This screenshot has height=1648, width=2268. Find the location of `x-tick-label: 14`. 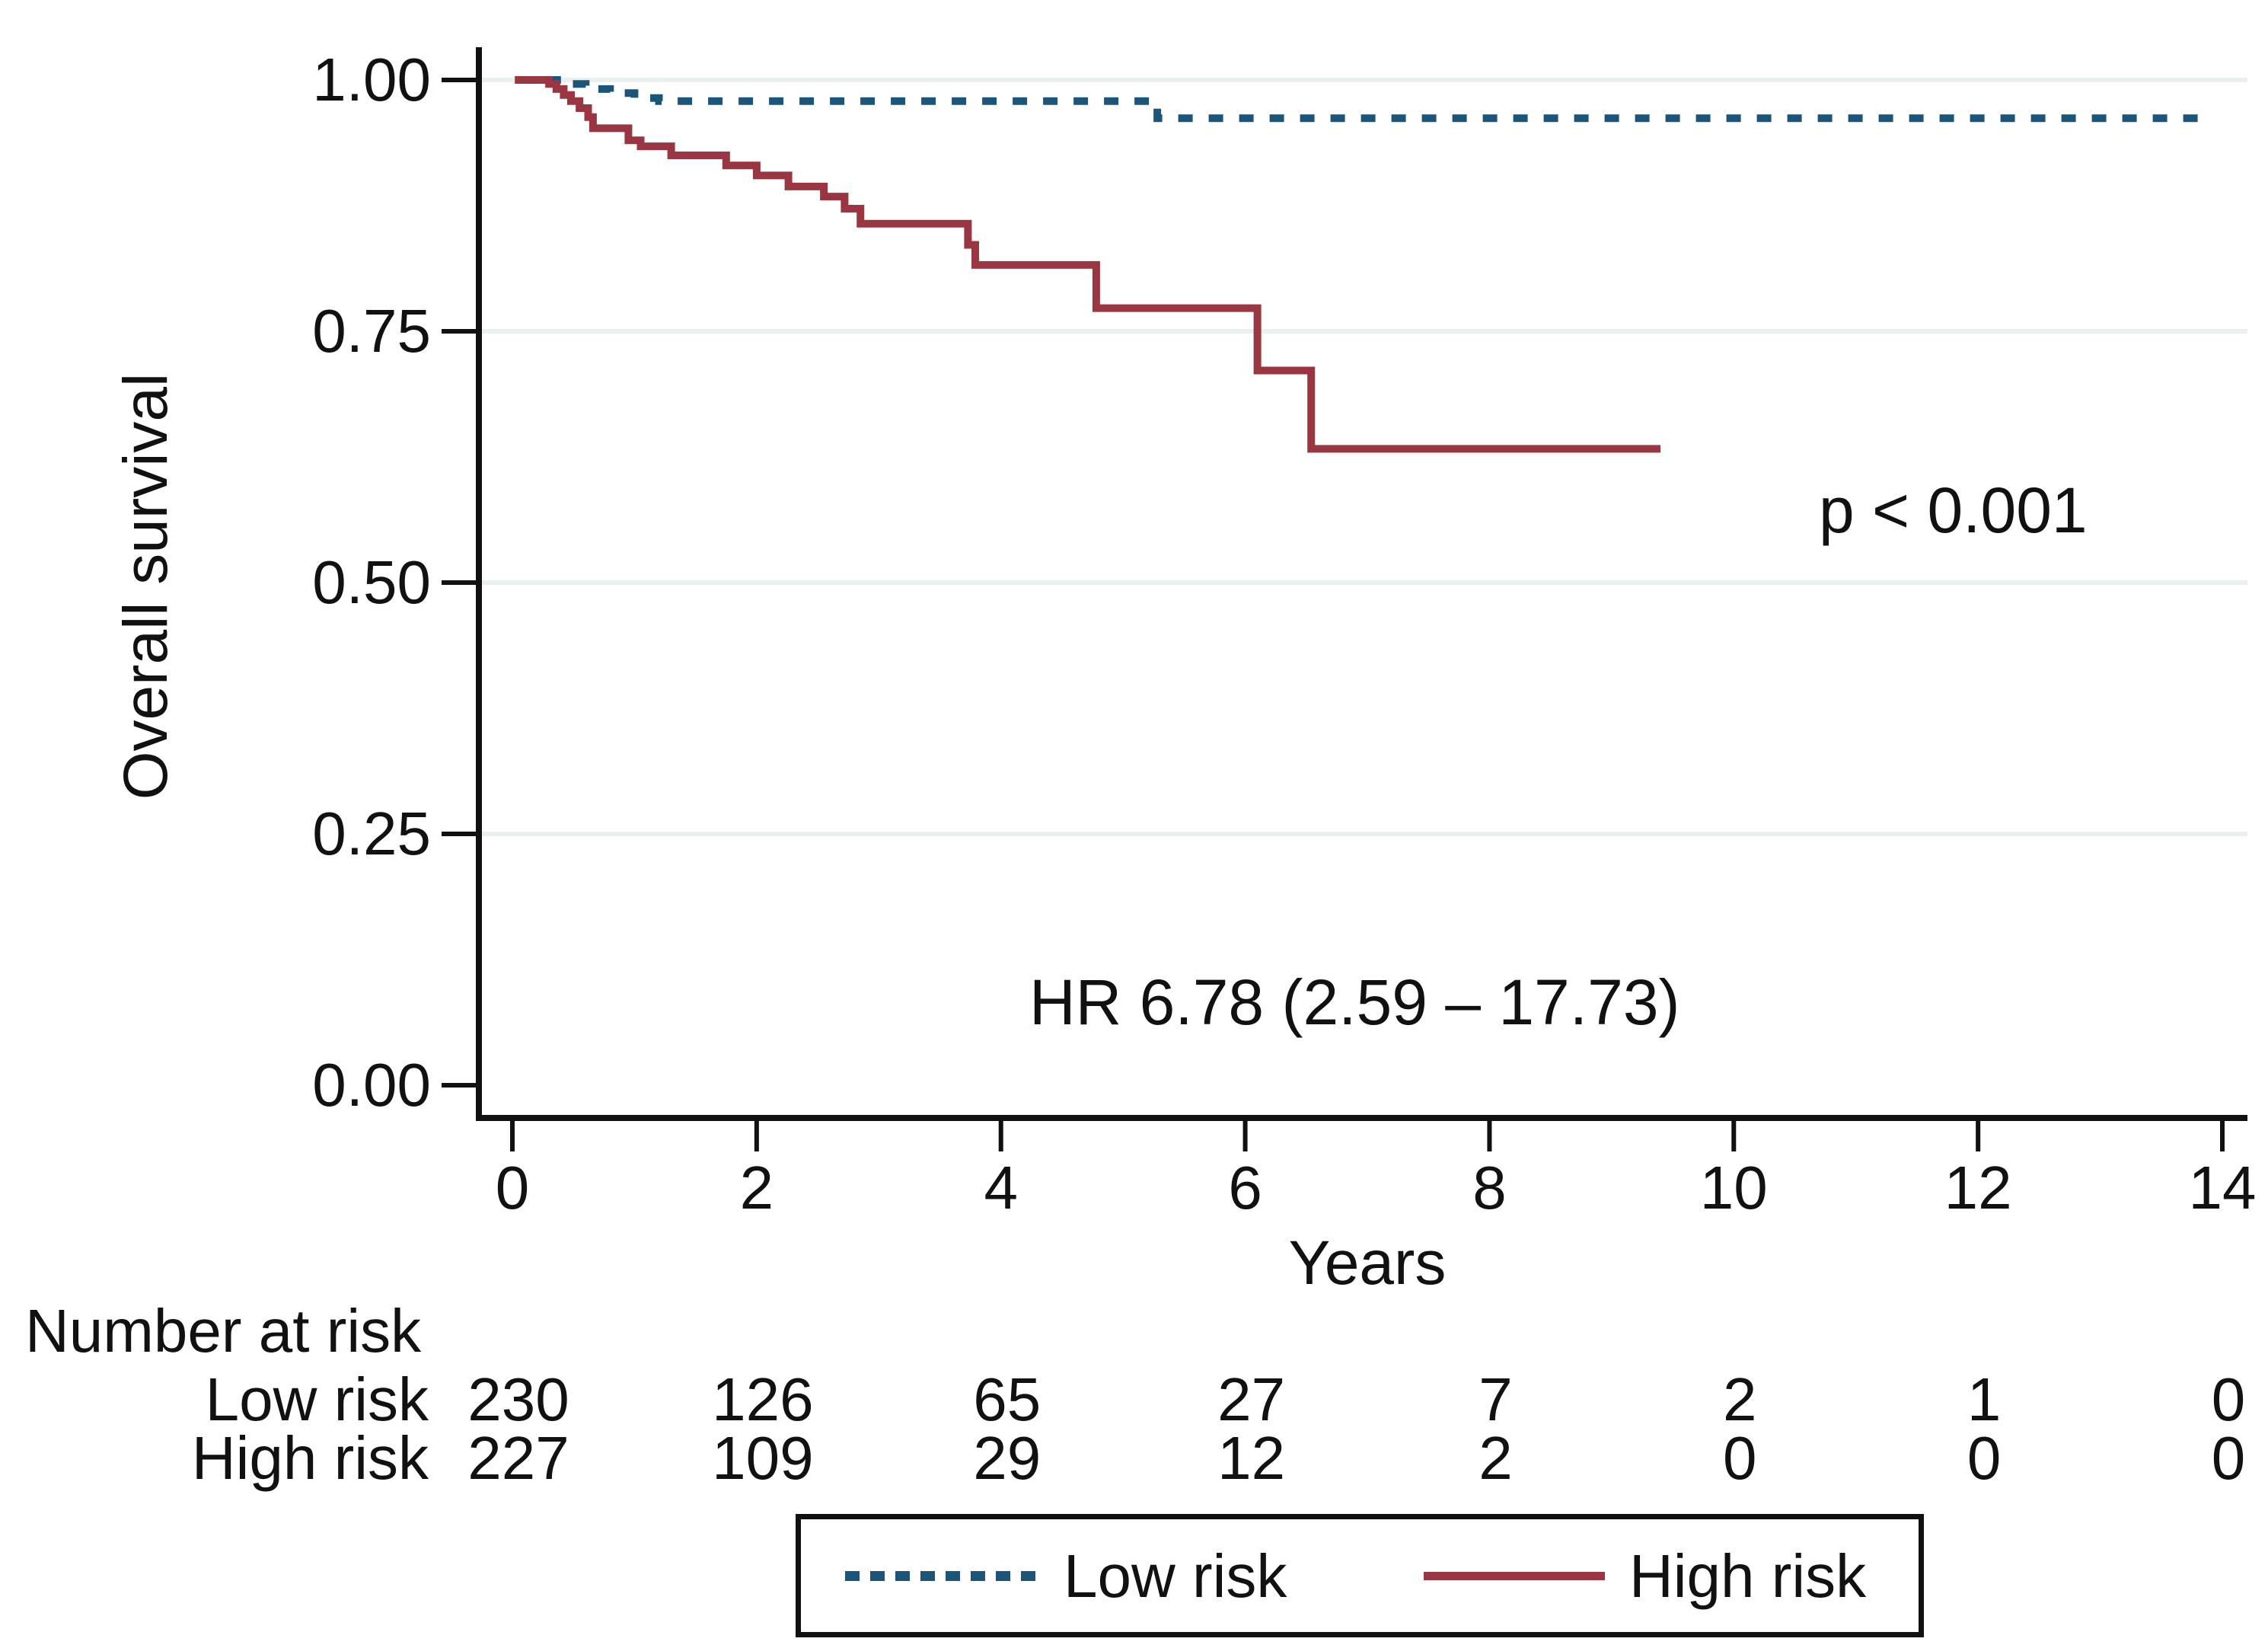

x-tick-label: 14 is located at coordinates (2222, 1188).